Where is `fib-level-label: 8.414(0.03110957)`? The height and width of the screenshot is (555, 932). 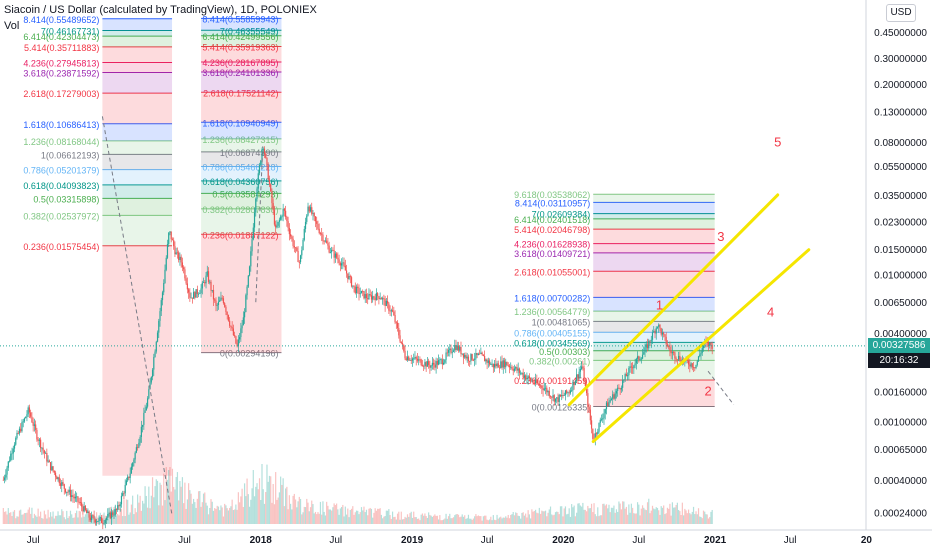 fib-level-label: 8.414(0.03110957) is located at coordinates (552, 203).